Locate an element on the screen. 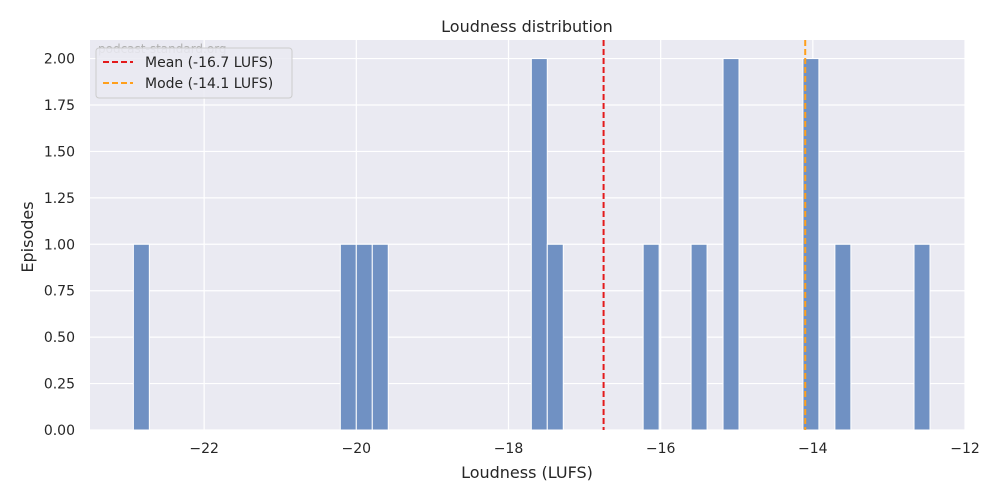  legend-mean-label: Mean (-16.7 LUFS) is located at coordinates (209, 63).